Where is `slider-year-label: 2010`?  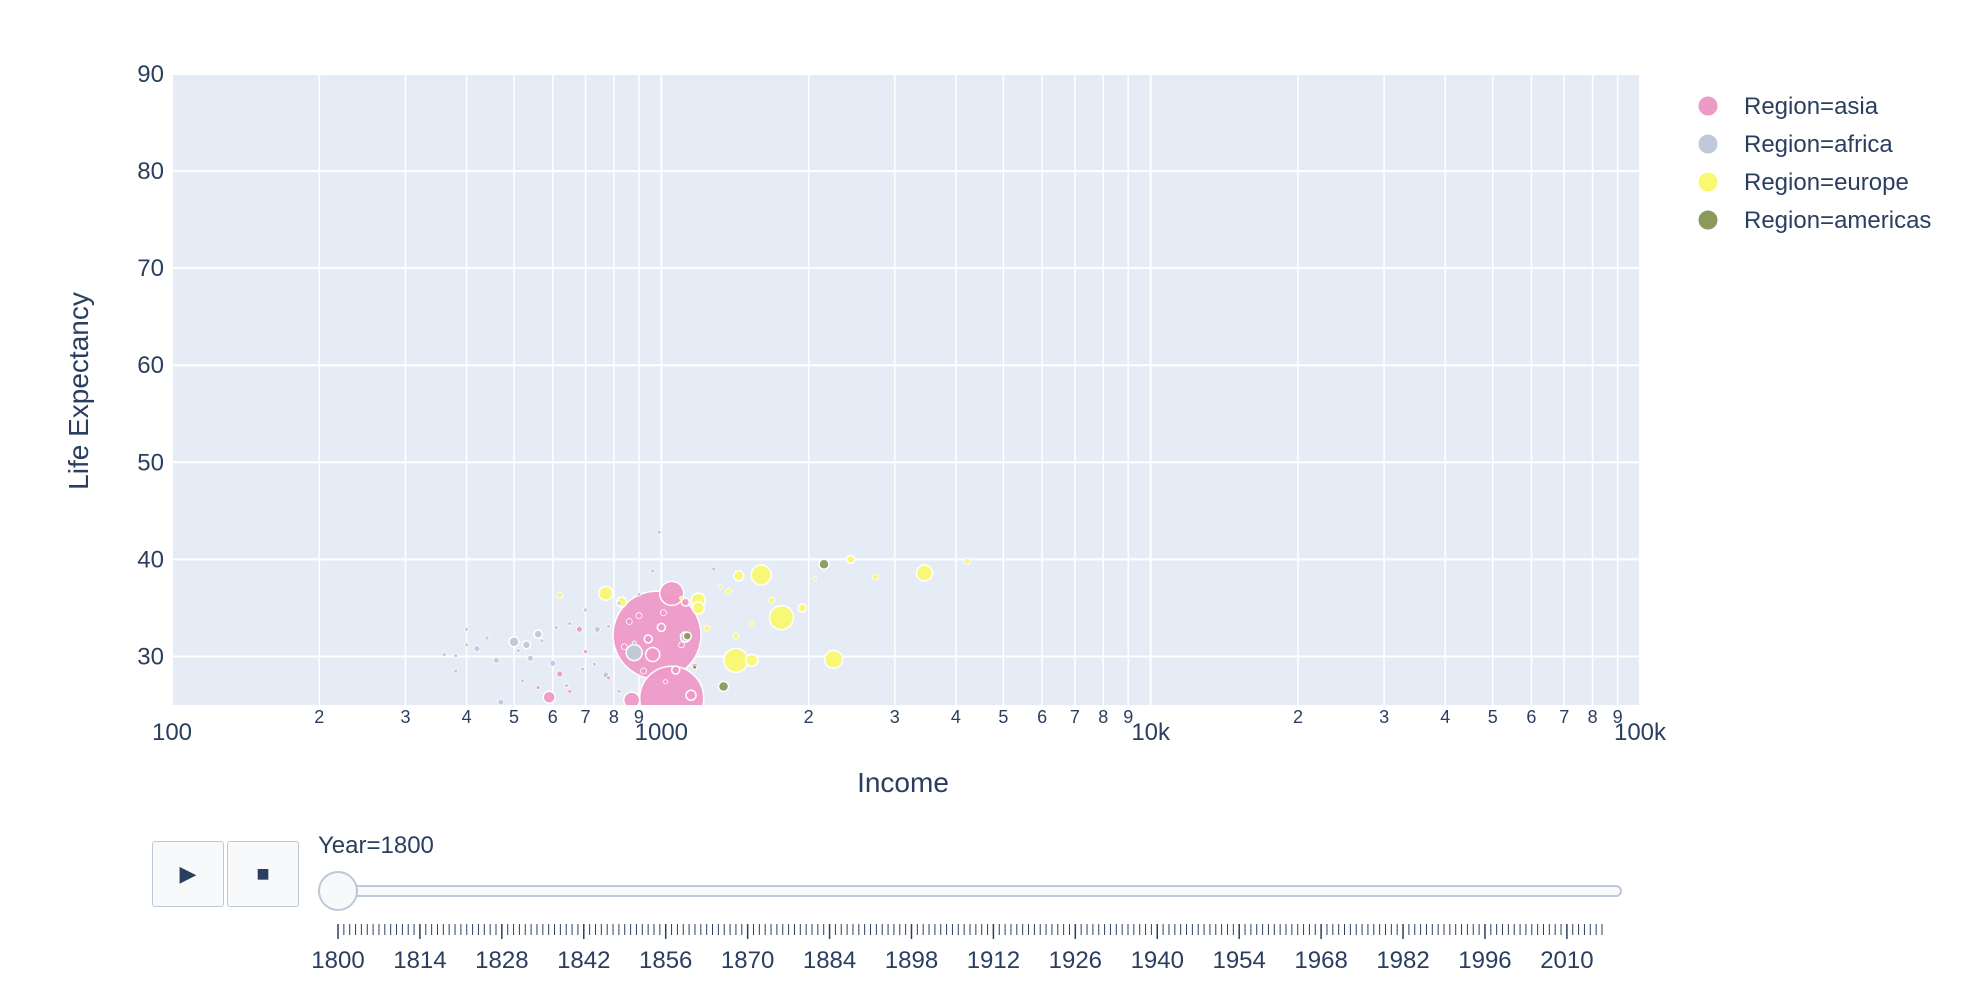 slider-year-label: 2010 is located at coordinates (1566, 960).